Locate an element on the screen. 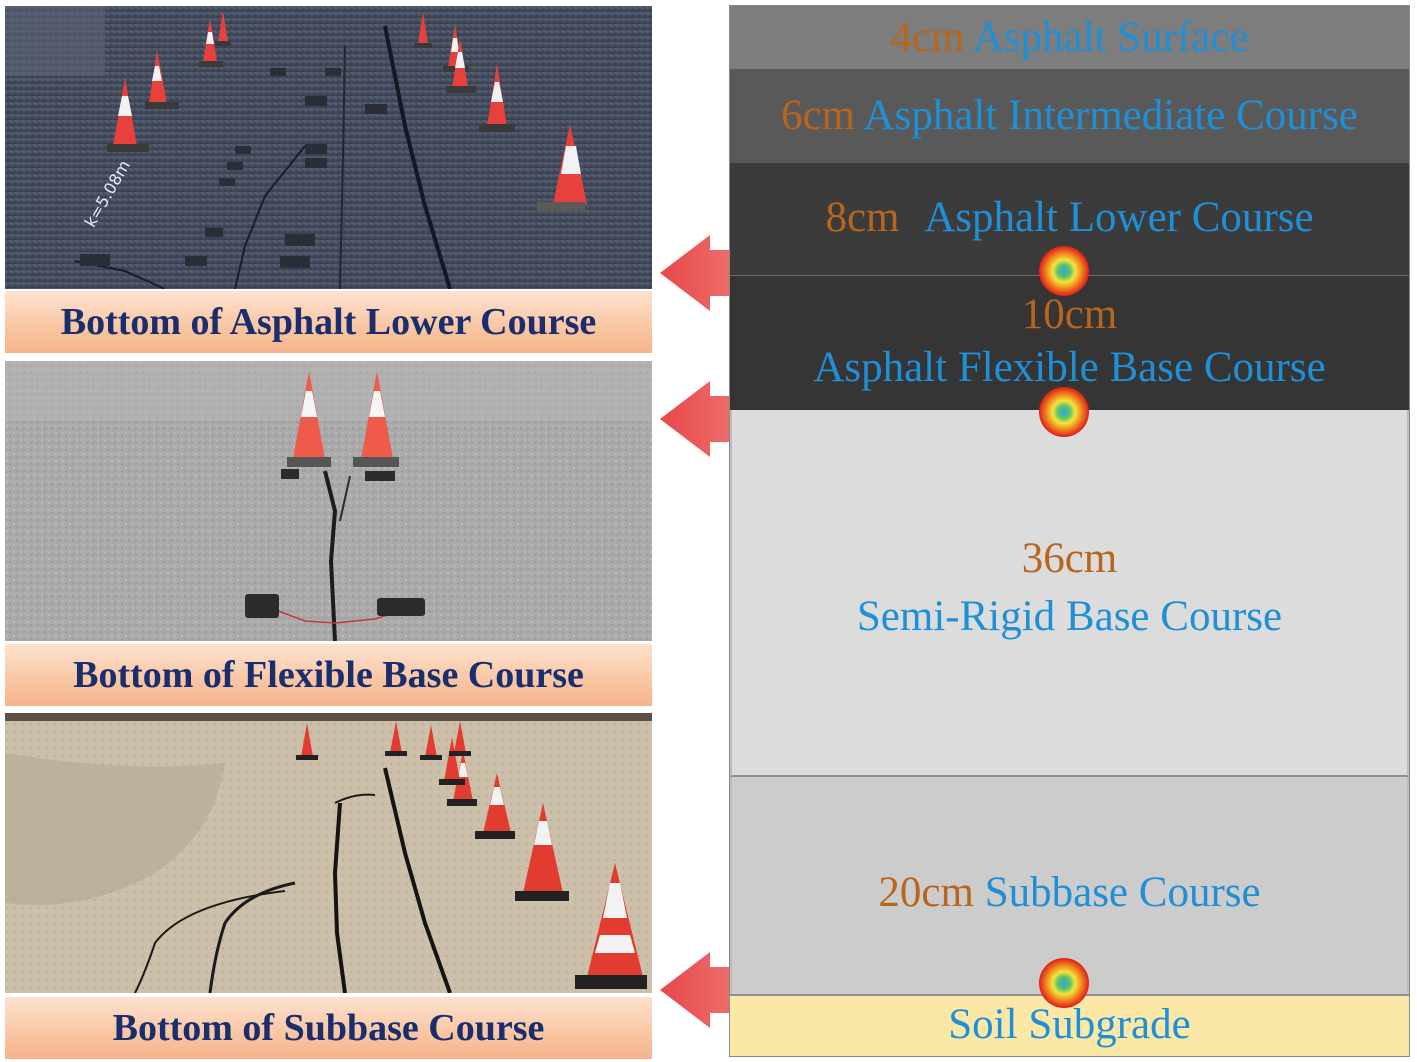 Image resolution: width=1417 pixels, height=1062 pixels. layer-thickness: 6cm is located at coordinates (818, 115).